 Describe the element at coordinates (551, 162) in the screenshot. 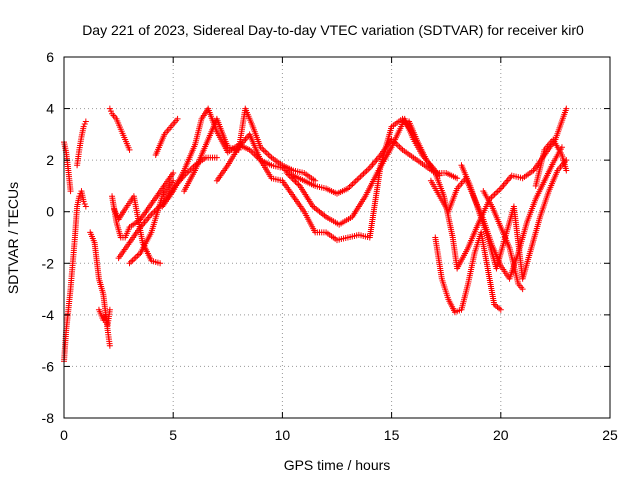

I see `series-track-u` at that location.